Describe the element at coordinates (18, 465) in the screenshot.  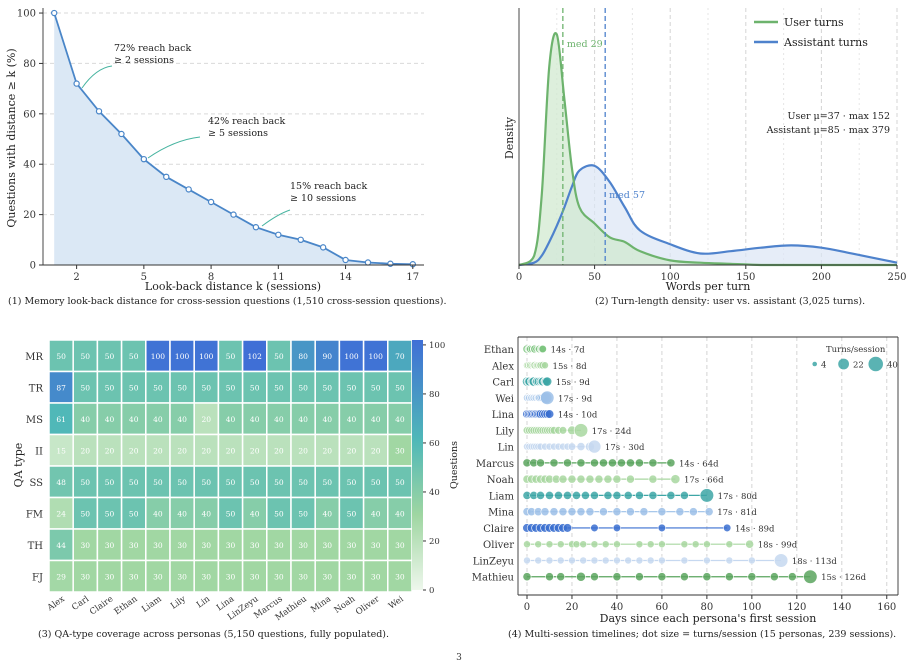
I see `p3-ylabel: QA type` at that location.